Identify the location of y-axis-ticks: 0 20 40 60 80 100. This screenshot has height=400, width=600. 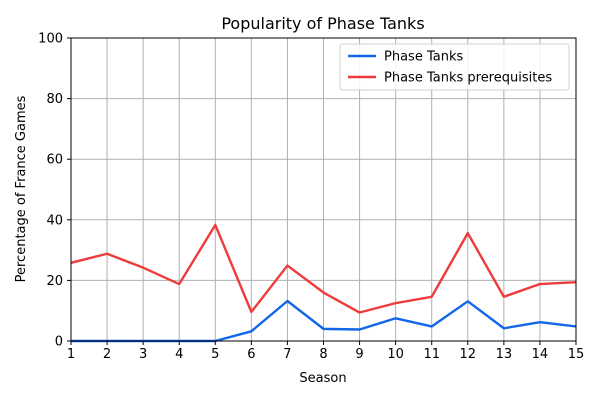
(54, 191).